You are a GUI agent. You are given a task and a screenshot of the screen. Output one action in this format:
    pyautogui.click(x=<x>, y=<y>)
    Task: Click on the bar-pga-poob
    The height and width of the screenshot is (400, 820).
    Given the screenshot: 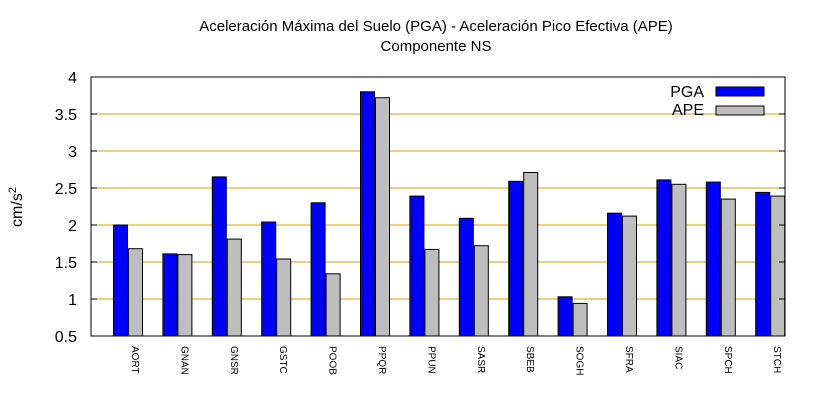 What is the action you would take?
    pyautogui.click(x=318, y=269)
    